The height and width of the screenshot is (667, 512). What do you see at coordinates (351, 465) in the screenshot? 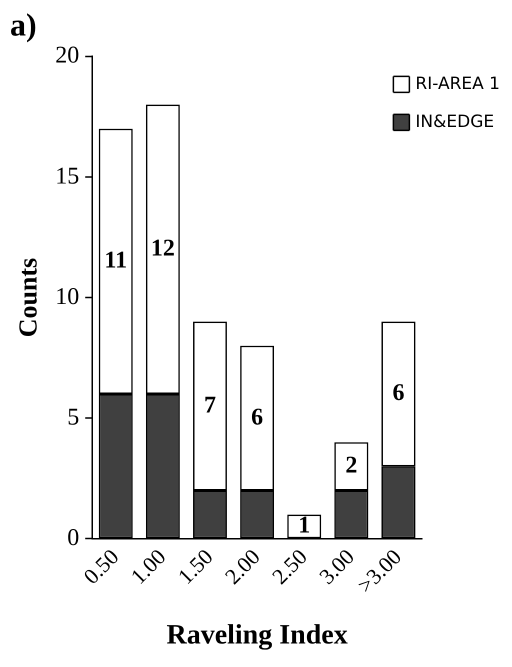
I see `data-label: 2` at bounding box center [351, 465].